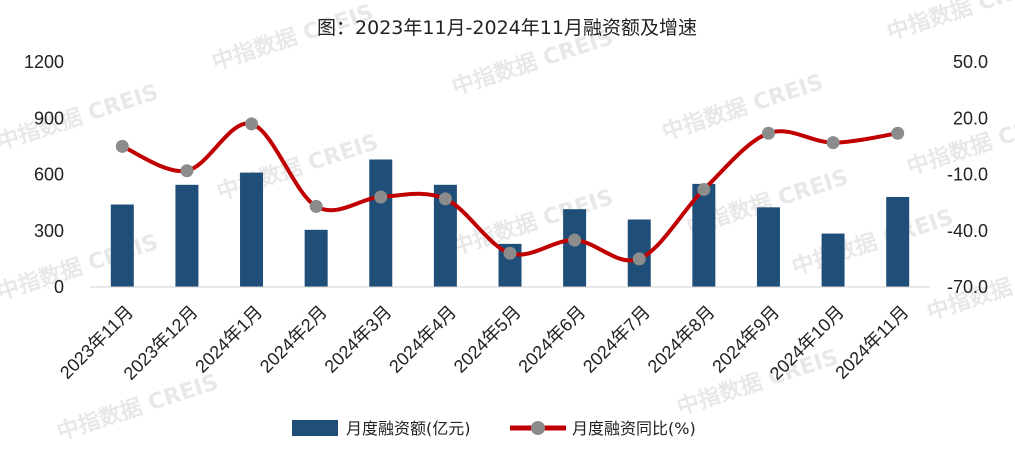 This screenshot has width=1015, height=459. Describe the element at coordinates (970, 118) in the screenshot. I see `right-tick-label: 20.0` at that location.